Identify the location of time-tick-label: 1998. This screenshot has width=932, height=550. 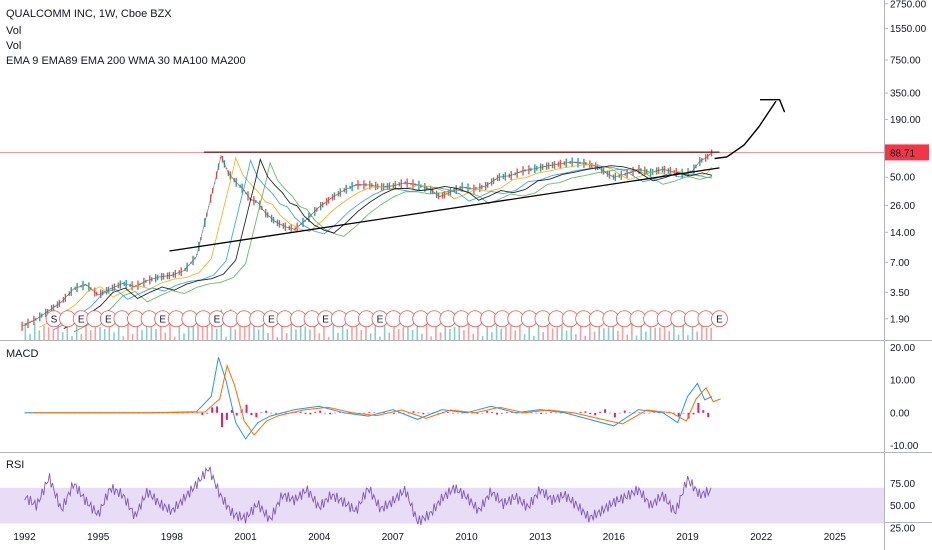
(172, 537).